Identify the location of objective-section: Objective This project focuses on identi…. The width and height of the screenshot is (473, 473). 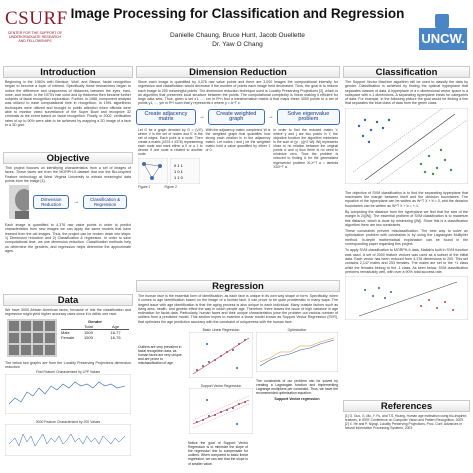
(68, 202).